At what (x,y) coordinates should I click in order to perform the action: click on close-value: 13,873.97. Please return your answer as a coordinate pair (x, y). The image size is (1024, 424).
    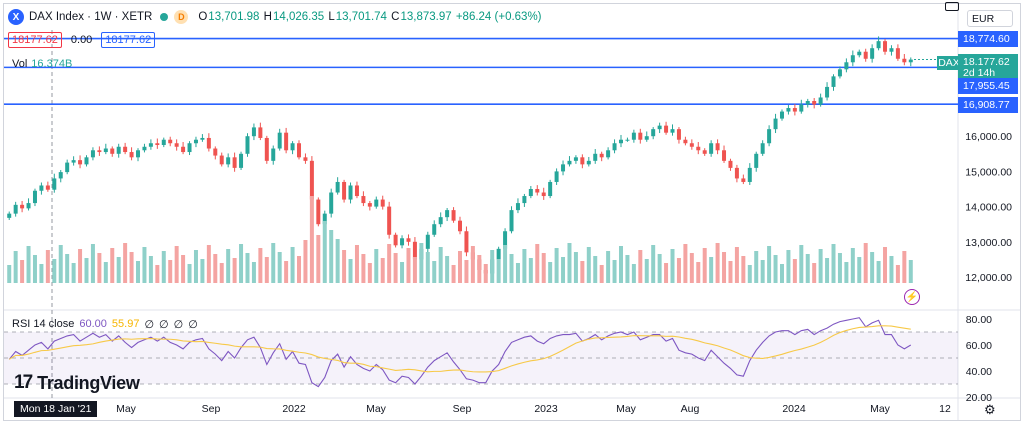
    Looking at the image, I should click on (426, 17).